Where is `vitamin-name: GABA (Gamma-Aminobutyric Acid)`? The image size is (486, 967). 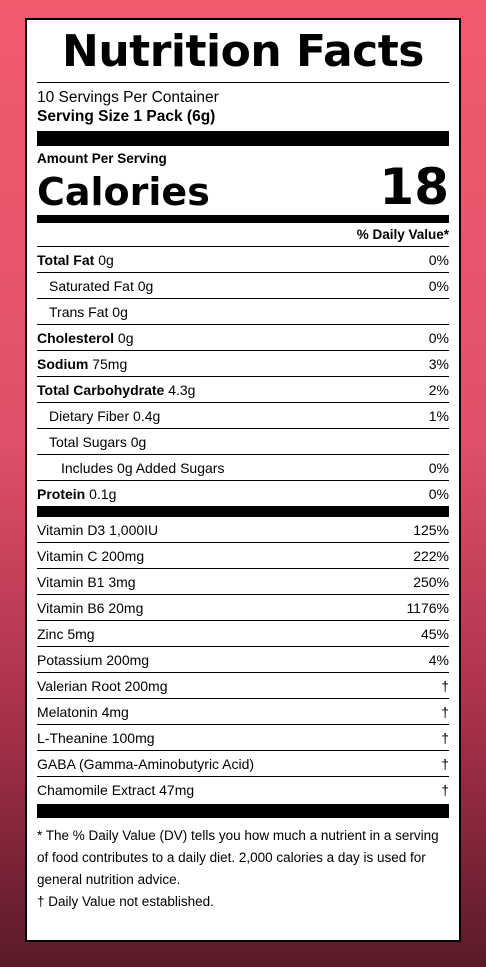 vitamin-name: GABA (Gamma-Aminobutyric Acid) is located at coordinates (146, 763).